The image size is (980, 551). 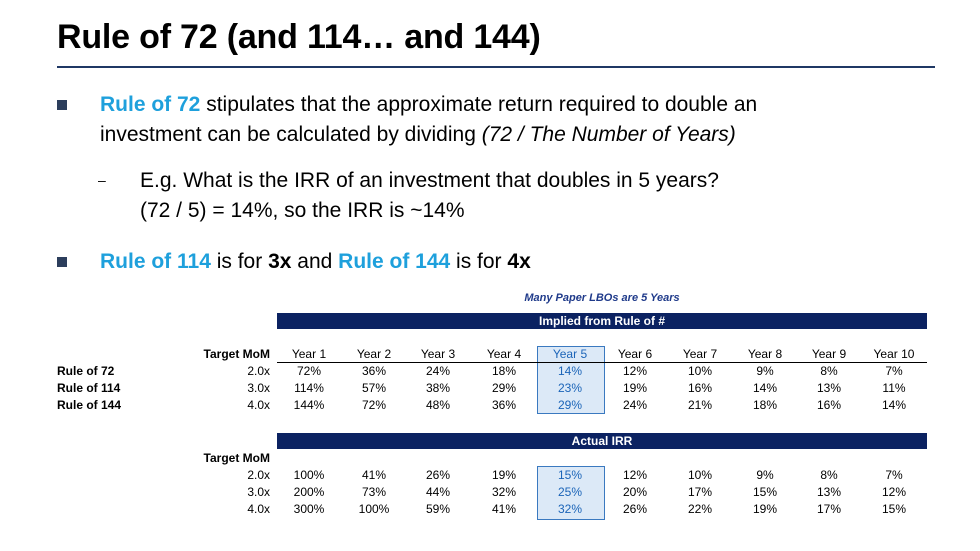 I want to click on year-header-underline, so click(x=602, y=362).